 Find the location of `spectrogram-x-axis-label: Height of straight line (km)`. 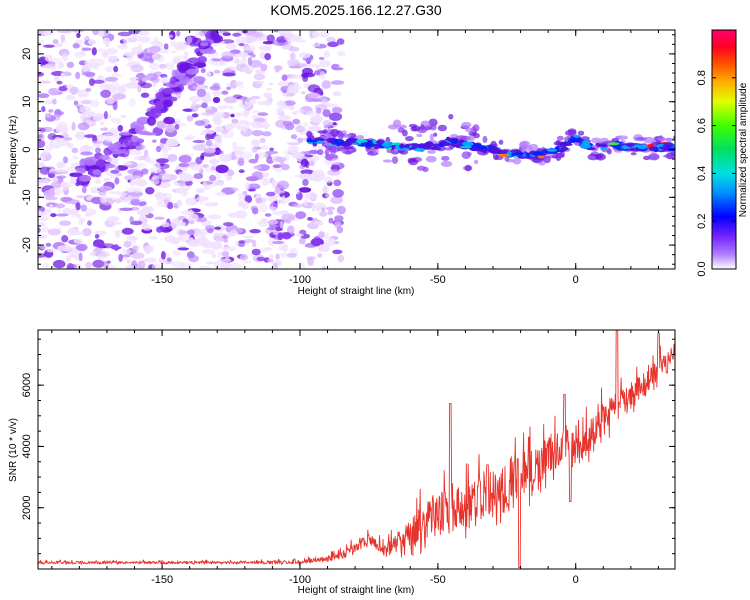

spectrogram-x-axis-label: Height of straight line (km) is located at coordinates (356, 291).